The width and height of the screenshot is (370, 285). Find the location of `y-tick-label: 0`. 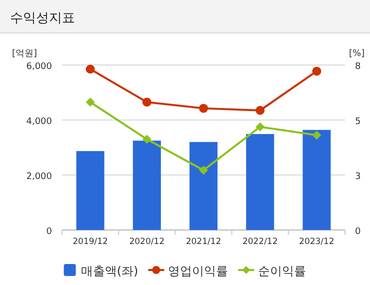

y-tick-label: 0 is located at coordinates (49, 232).